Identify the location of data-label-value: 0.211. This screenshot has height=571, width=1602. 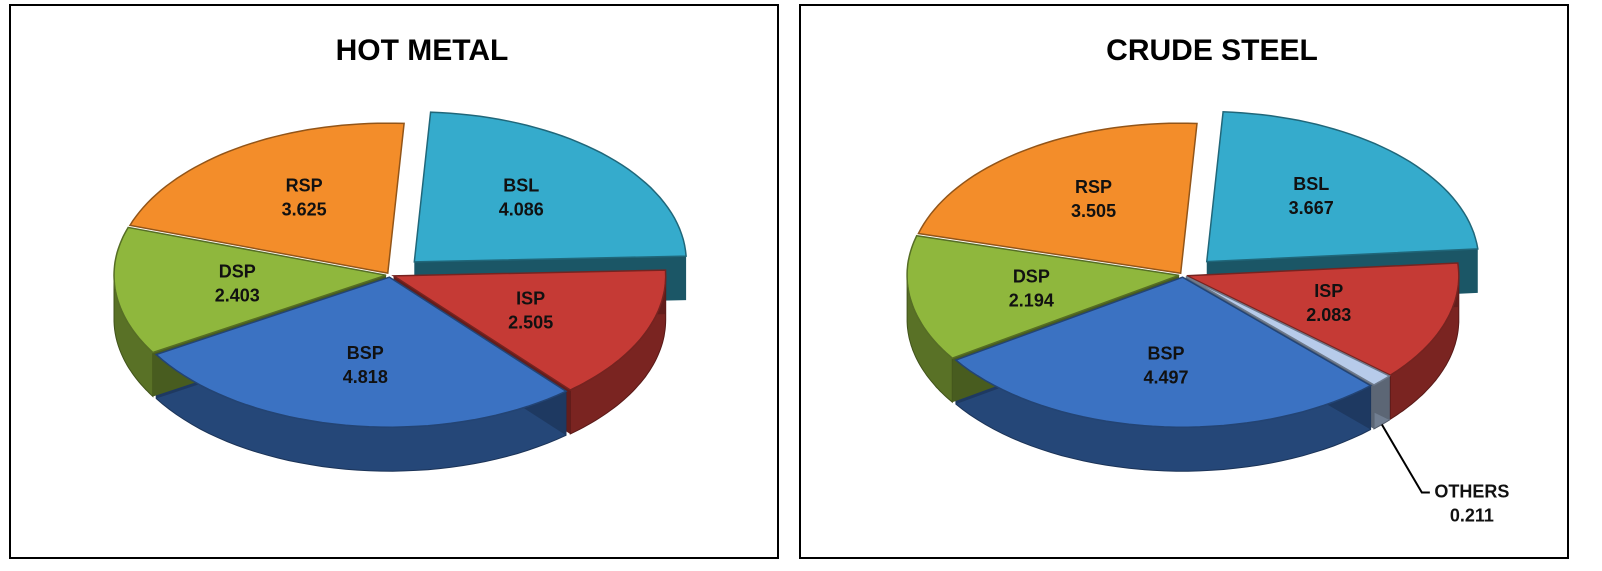
(1472, 515).